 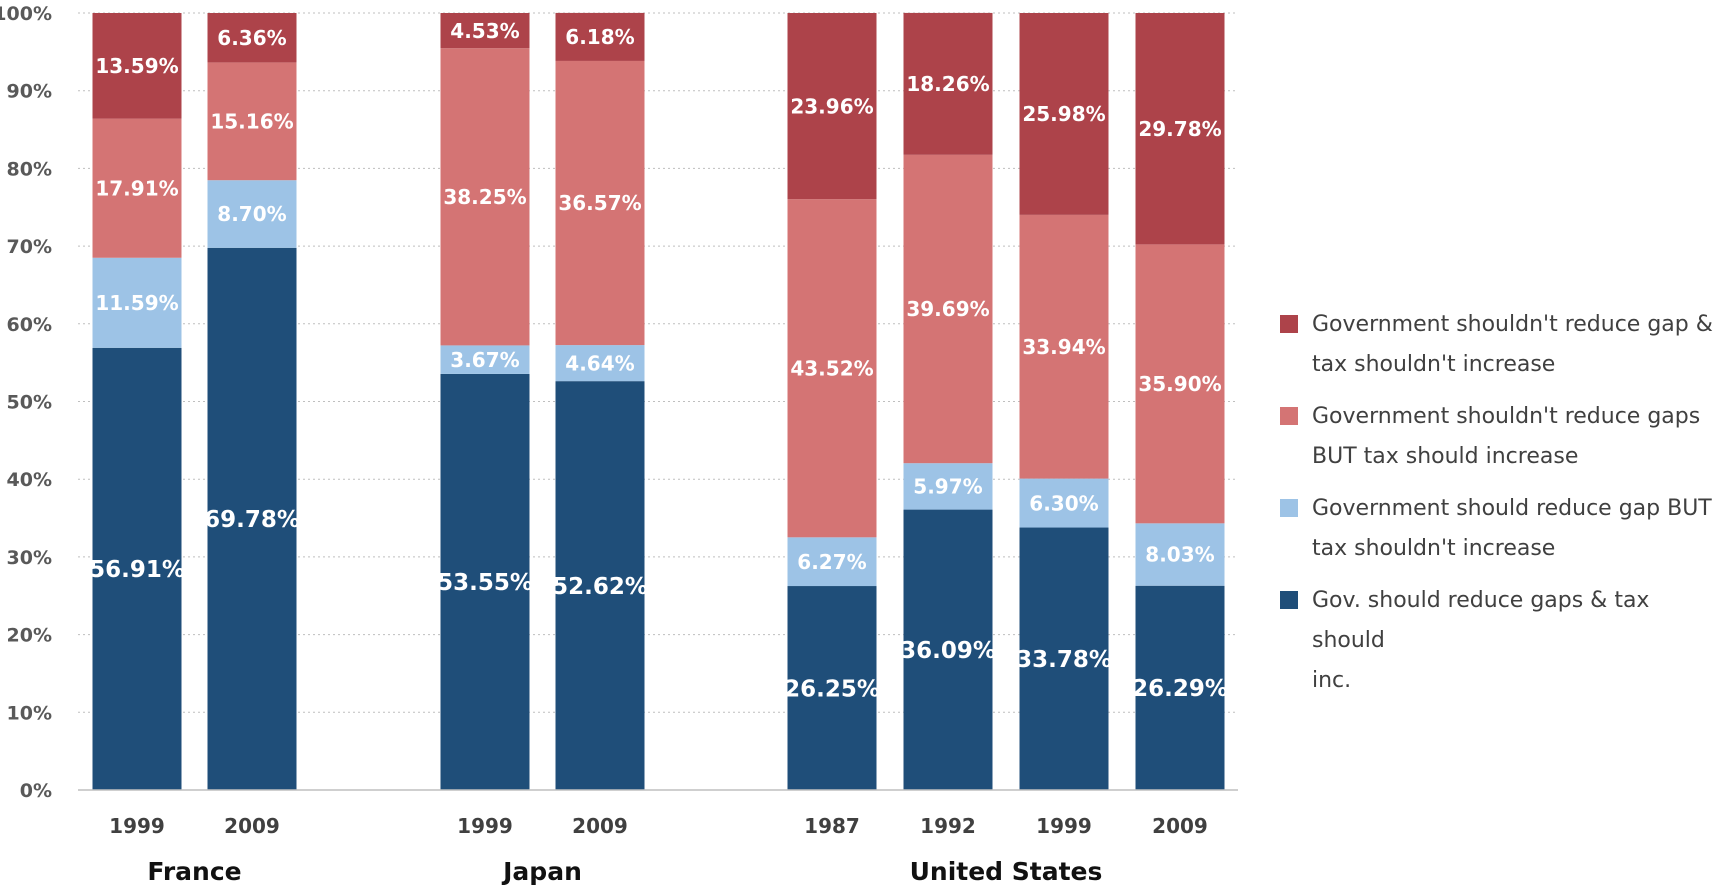 I want to click on data-label: 33.78%, so click(x=1064, y=660).